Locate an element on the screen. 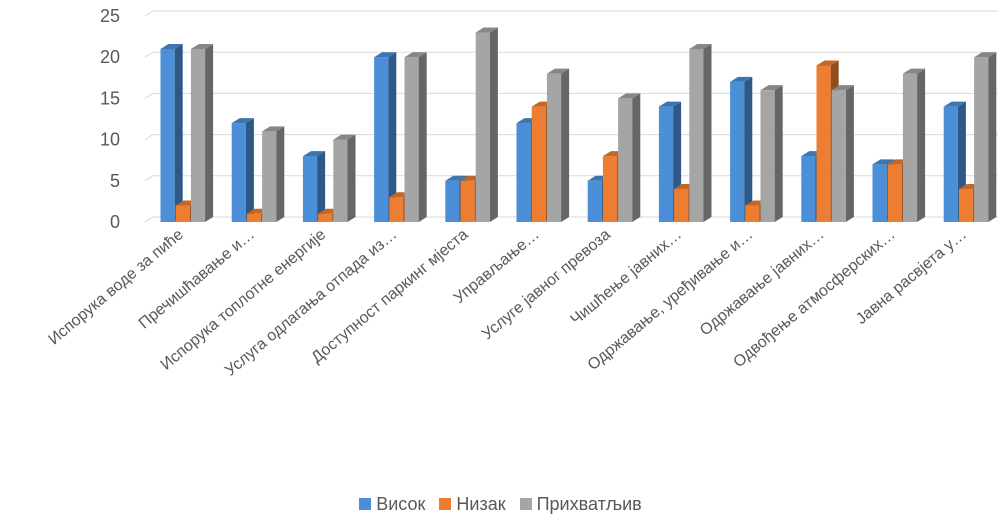  legend-item-acceptable: Прихватљив is located at coordinates (580, 504).